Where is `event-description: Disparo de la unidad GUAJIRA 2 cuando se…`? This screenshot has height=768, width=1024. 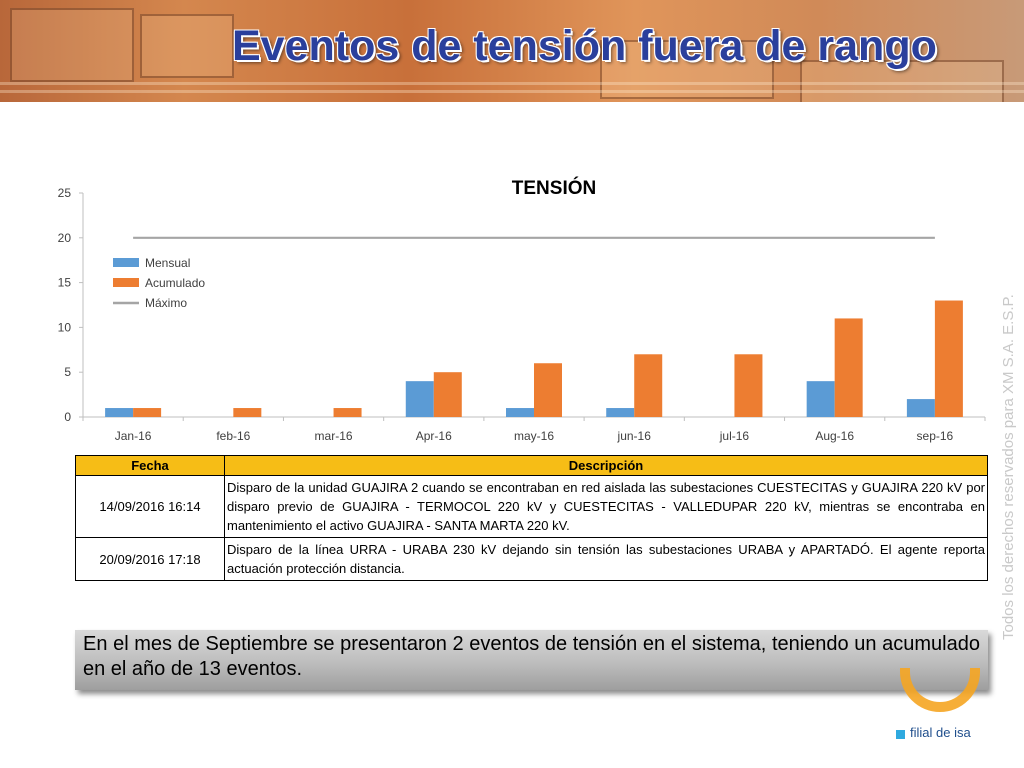
event-description: Disparo de la unidad GUAJIRA 2 cuando se… is located at coordinates (606, 506).